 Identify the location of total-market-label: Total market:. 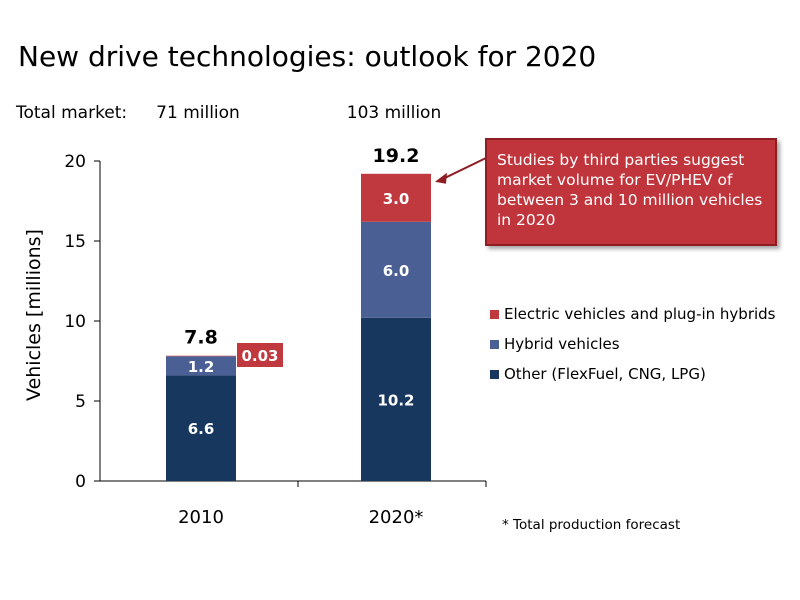
(72, 113).